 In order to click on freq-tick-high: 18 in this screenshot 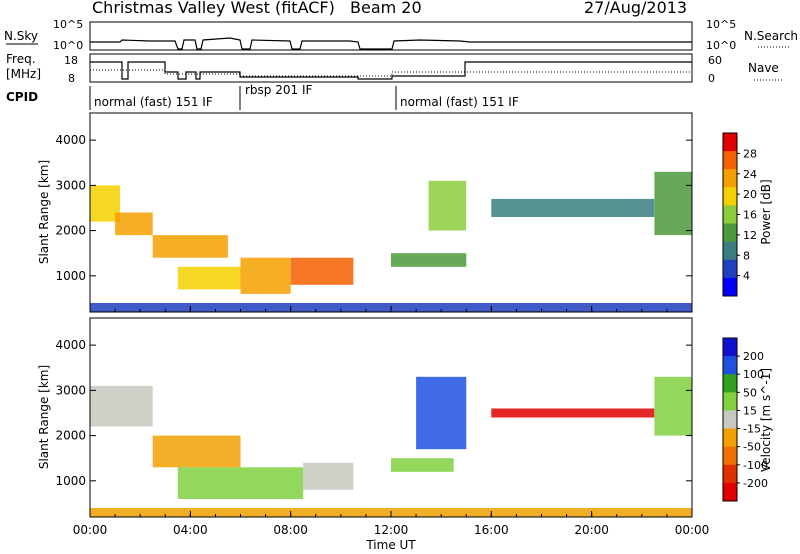, I will do `click(71, 60)`.